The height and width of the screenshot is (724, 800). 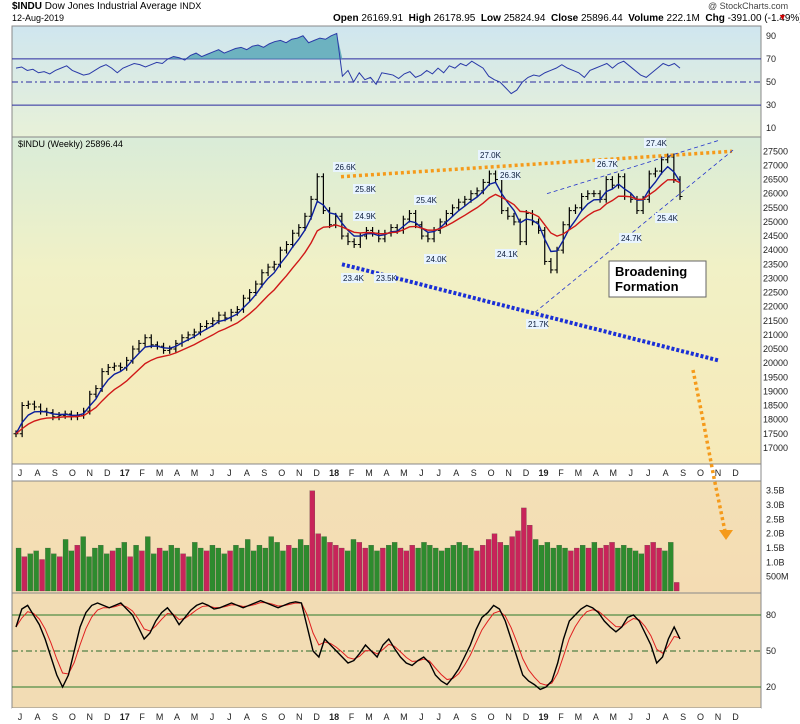 I want to click on price-ytick-21000: 21000, so click(x=775, y=335).